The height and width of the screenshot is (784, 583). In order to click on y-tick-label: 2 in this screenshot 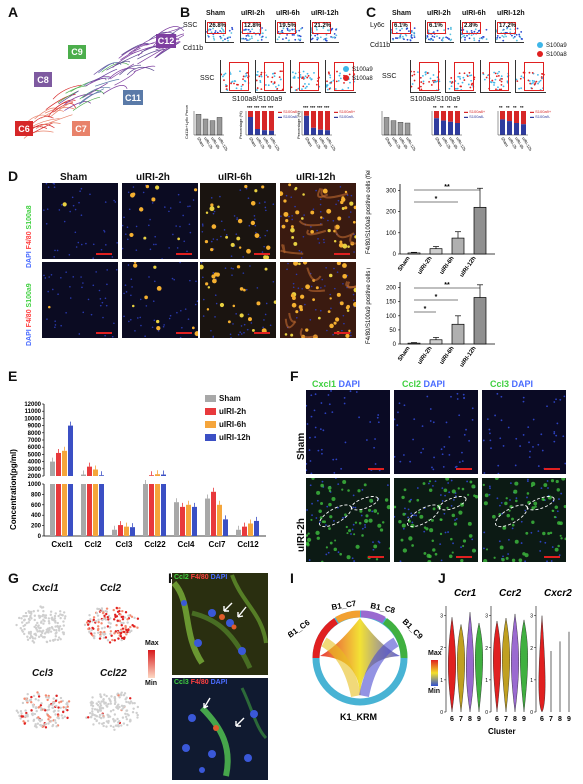, I will do `click(486, 649)`.